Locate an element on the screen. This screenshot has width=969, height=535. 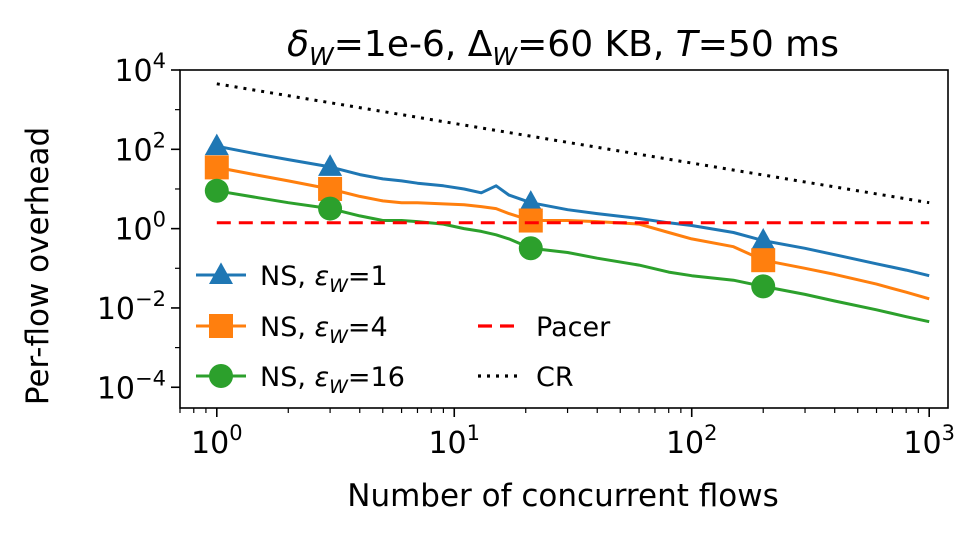
legend-label-ns16: NS, εW=16 is located at coordinates (332, 380).